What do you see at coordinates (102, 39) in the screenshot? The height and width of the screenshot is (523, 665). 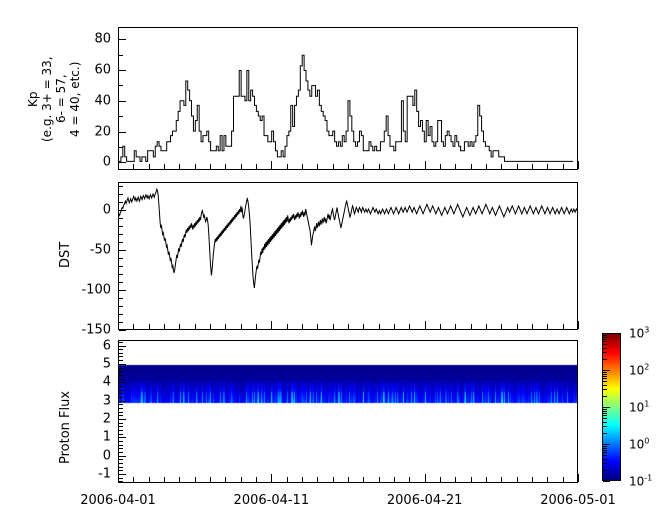 I see `kp-ytick-4: 80` at bounding box center [102, 39].